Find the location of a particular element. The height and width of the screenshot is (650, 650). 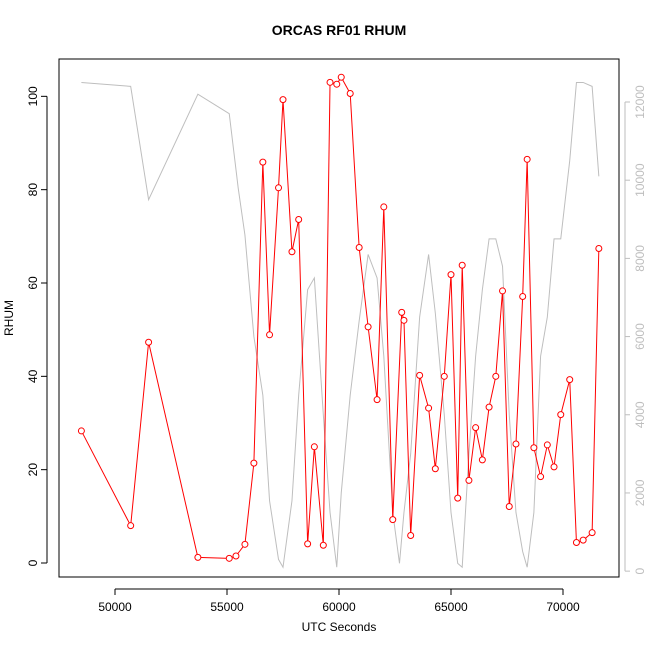

y-tick-label: 40 is located at coordinates (33, 376).